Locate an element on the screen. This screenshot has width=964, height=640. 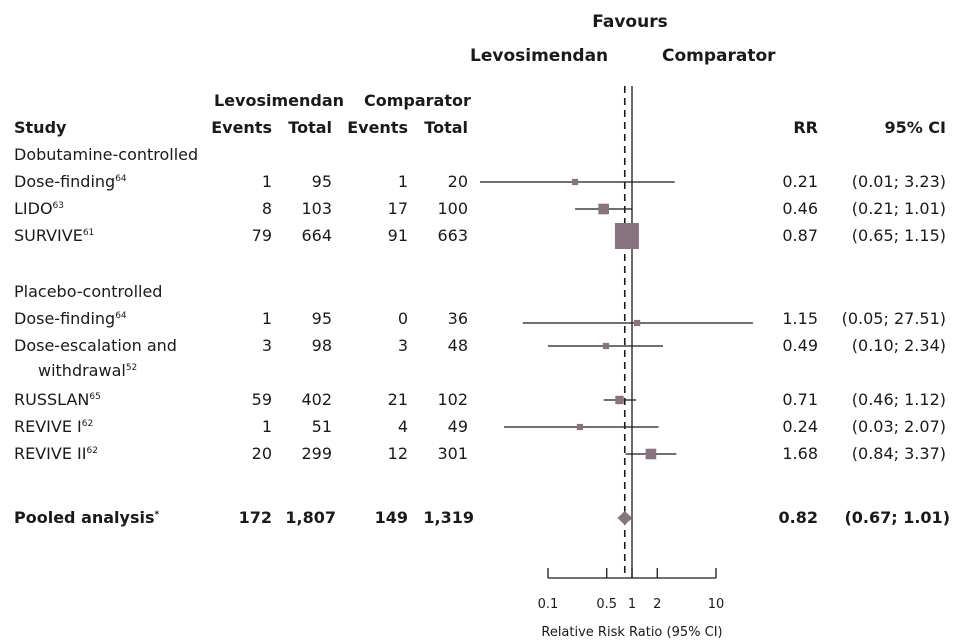
ci-value: (0.05; 27.51) is located at coordinates (893, 318).